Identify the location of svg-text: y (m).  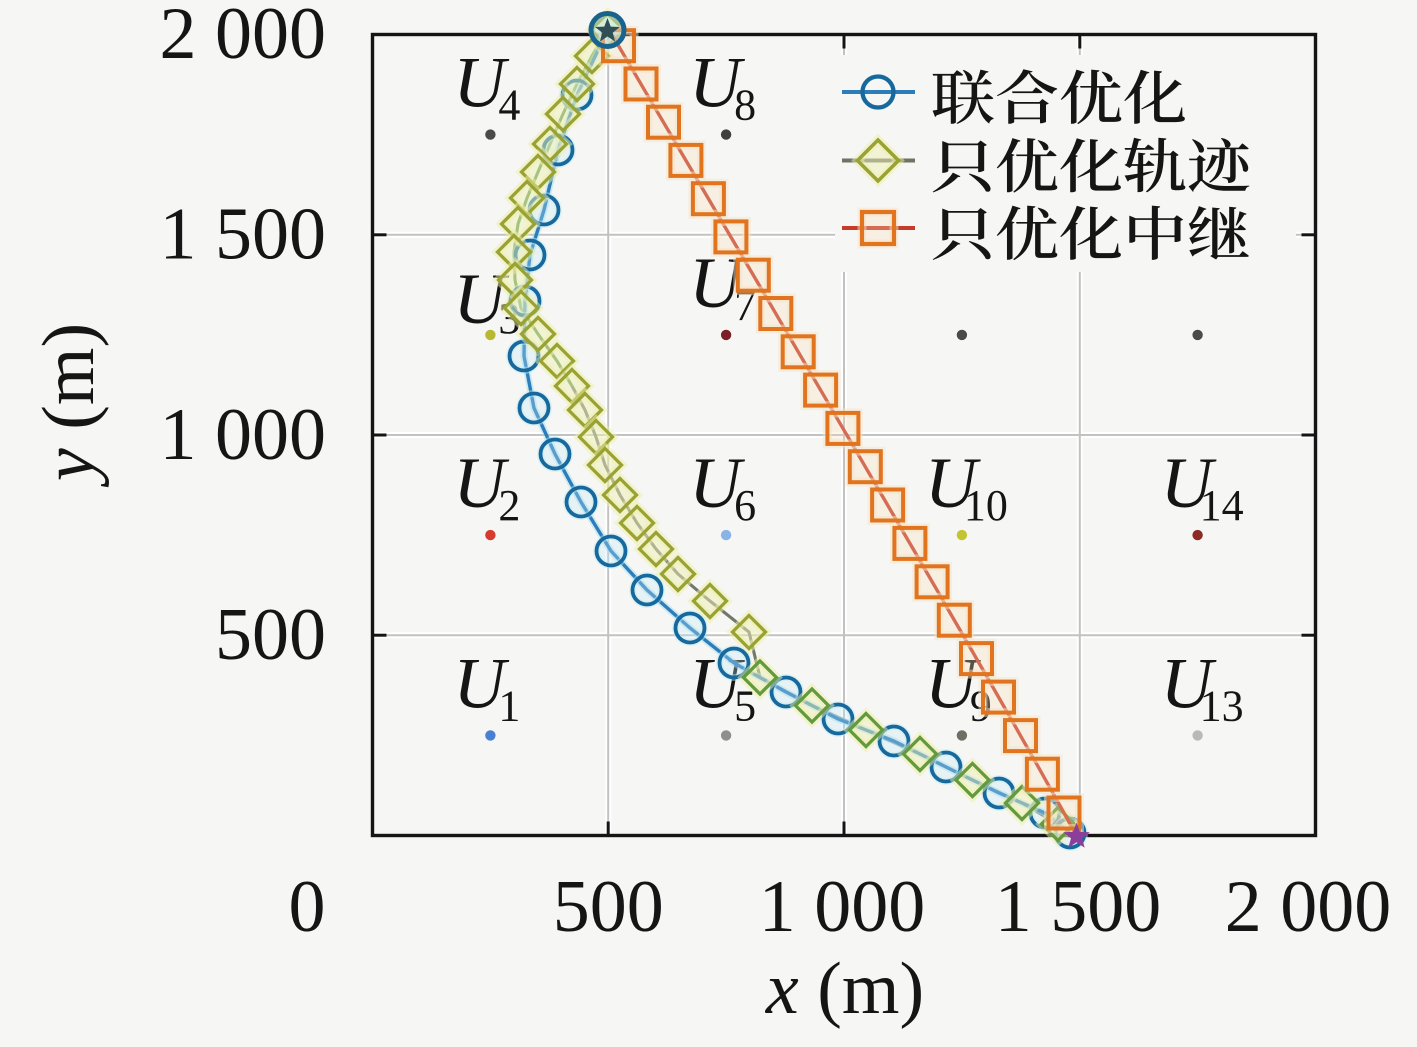
(69, 405).